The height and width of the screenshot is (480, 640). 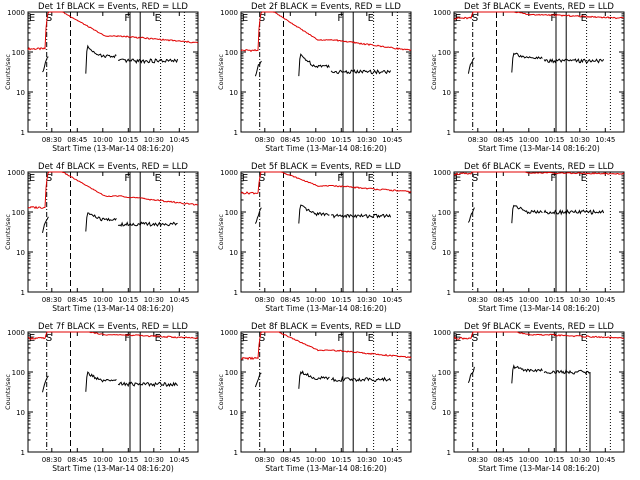 What do you see at coordinates (326, 327) in the screenshot?
I see `panel-title: Det 8f BLACK = Events, RED = LLD` at bounding box center [326, 327].